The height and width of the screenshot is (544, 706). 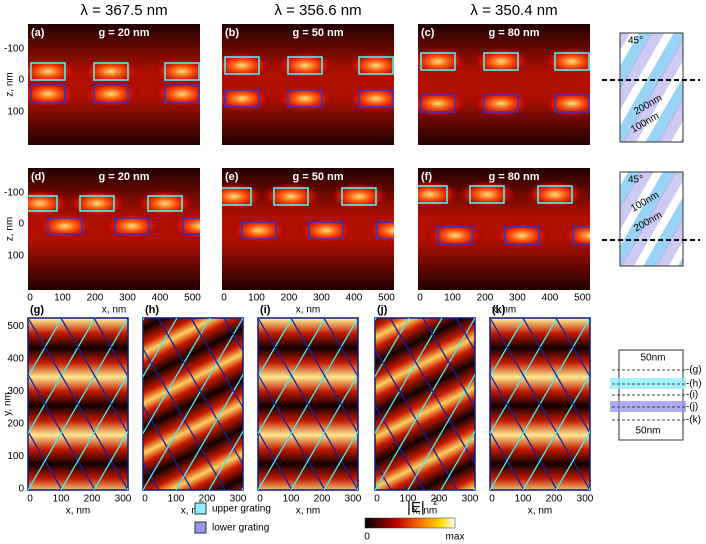 What do you see at coordinates (10, 229) in the screenshot?
I see `z-axis-label: z, nm` at bounding box center [10, 229].